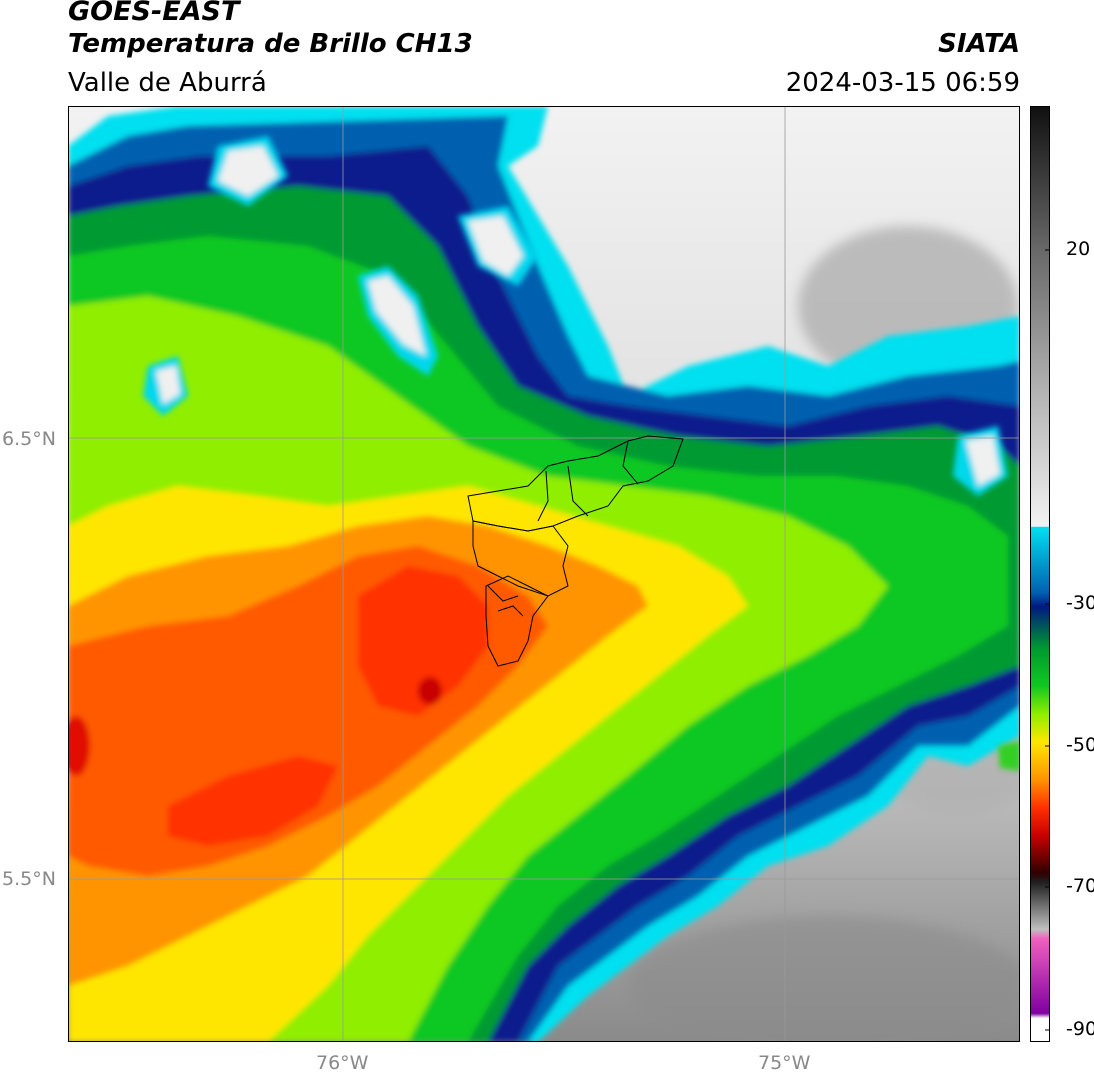  I want to click on lat-label-5-5: 5.5°N, so click(29, 879).